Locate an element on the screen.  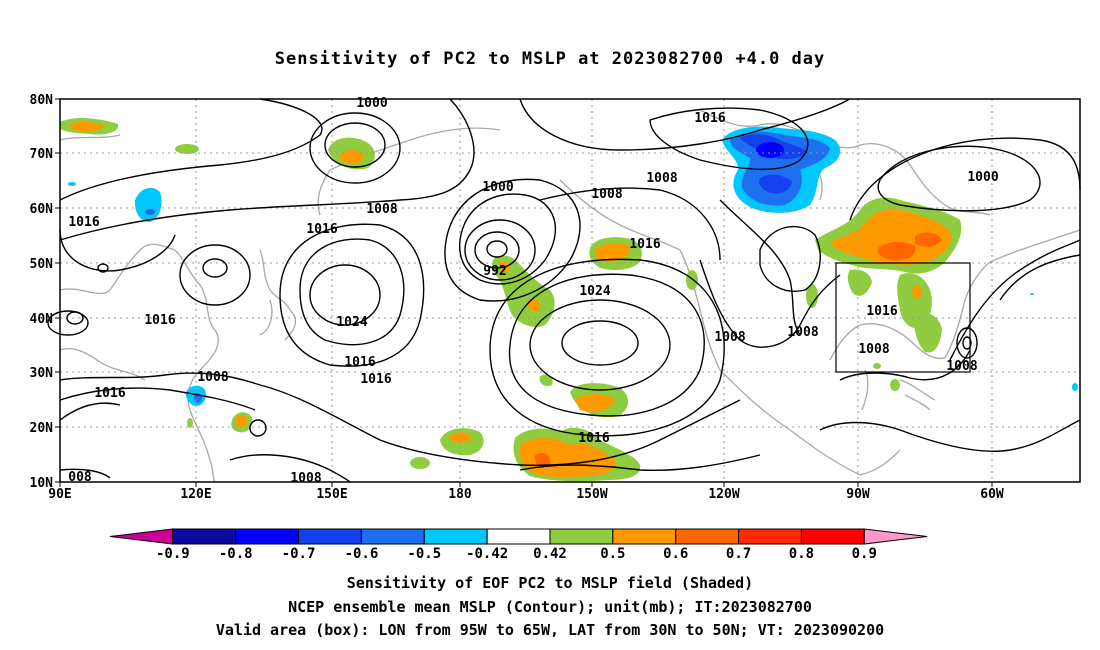
lon-label: 120W is located at coordinates (723, 494).